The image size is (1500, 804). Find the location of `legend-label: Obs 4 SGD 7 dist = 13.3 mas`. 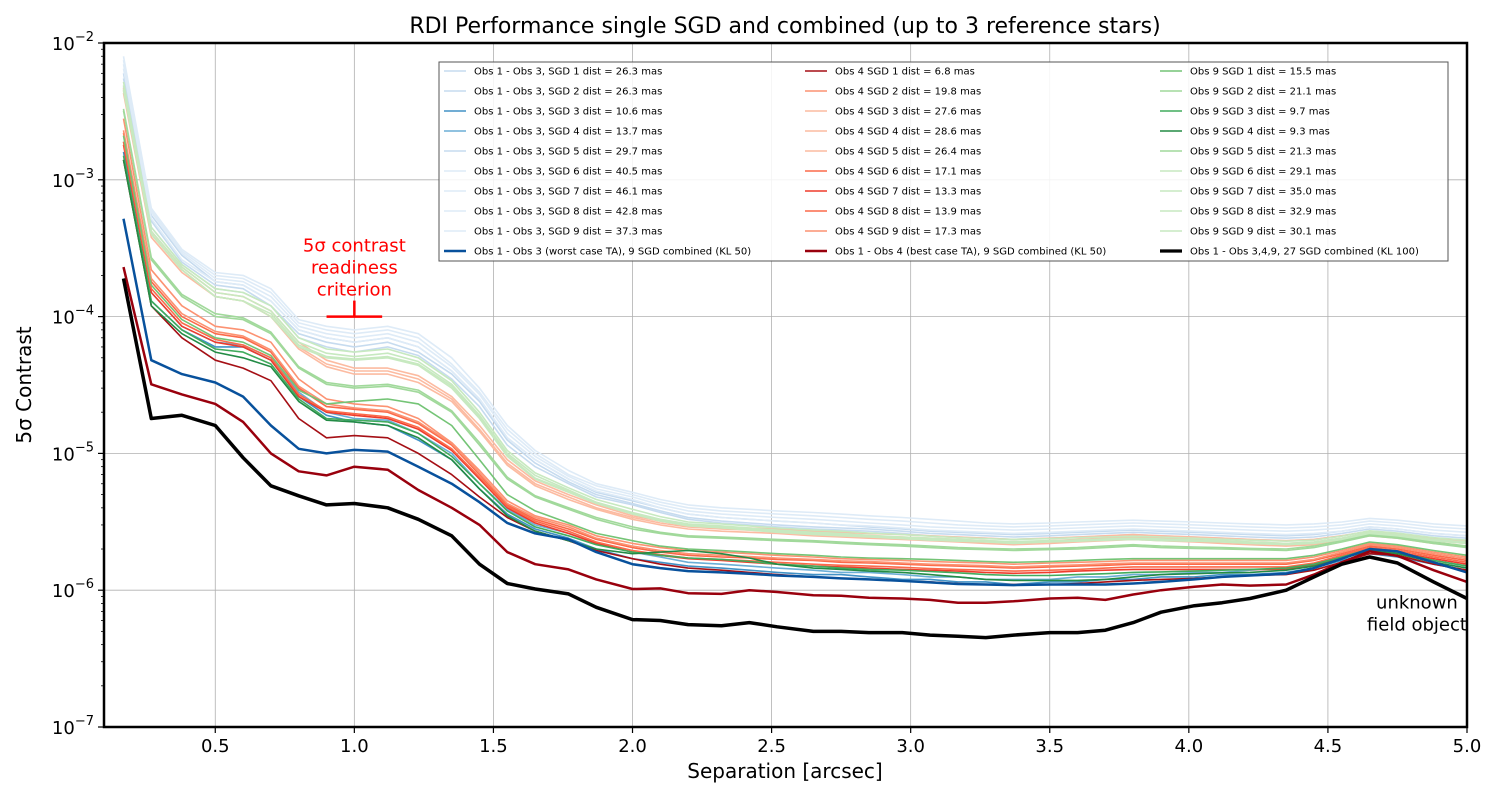

legend-label: Obs 4 SGD 7 dist = 13.3 mas is located at coordinates (908, 192).